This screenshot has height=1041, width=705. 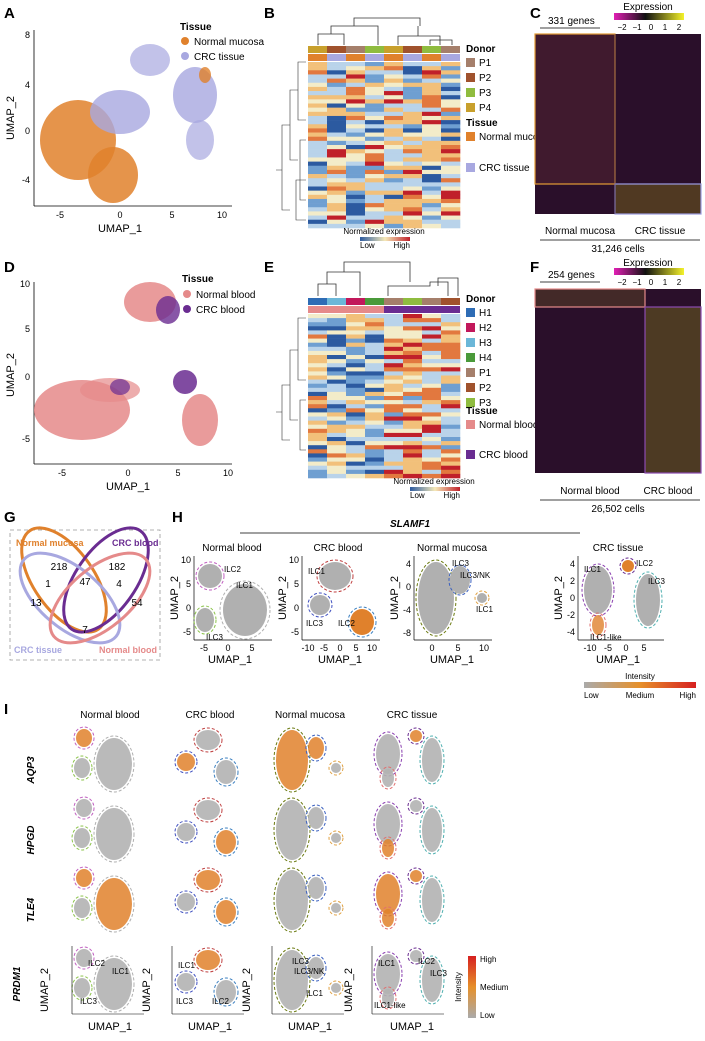 I want to click on svg-text: ILC3, so click(x=300, y=961).